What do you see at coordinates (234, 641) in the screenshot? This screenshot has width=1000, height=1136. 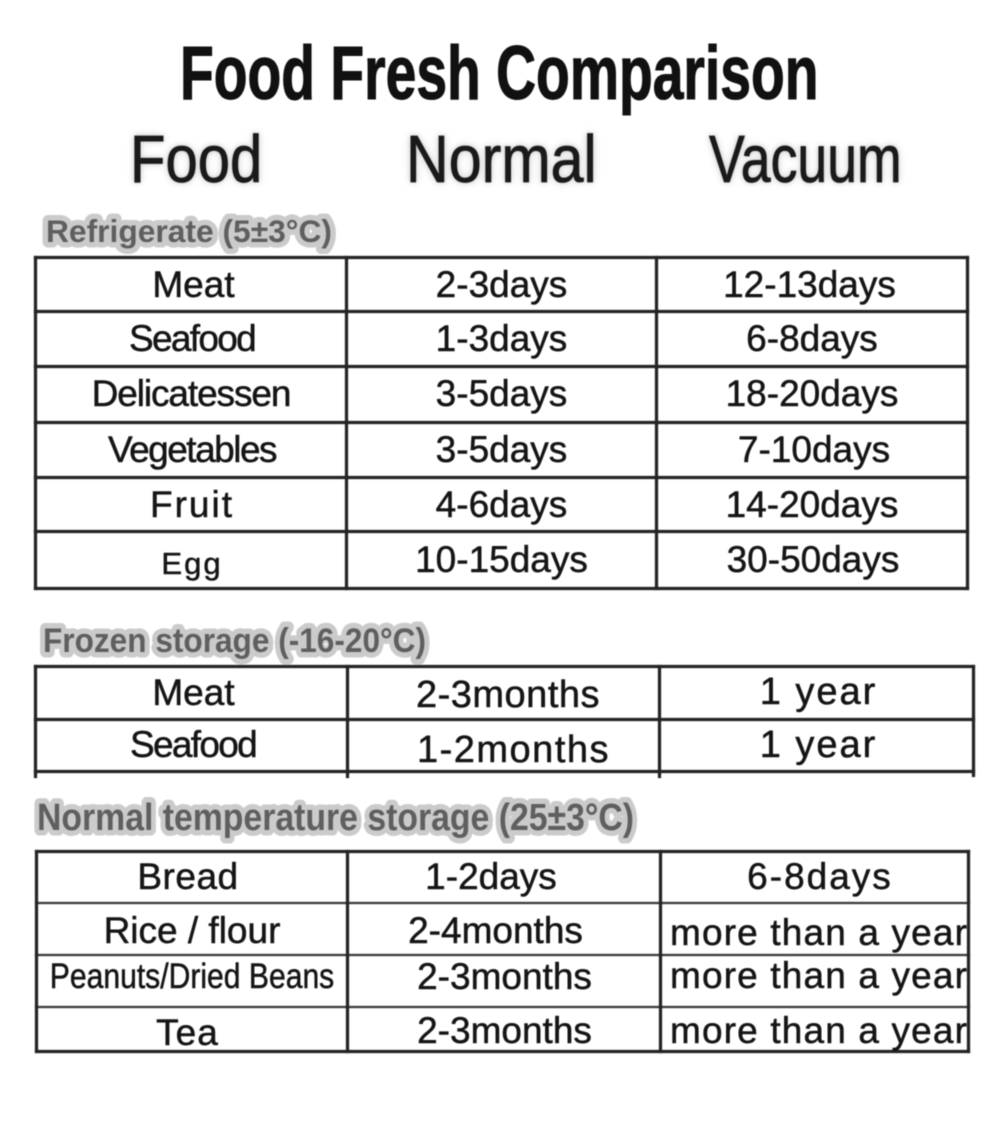 I see `svg-text: Frozen storage (-16-20°C)` at bounding box center [234, 641].